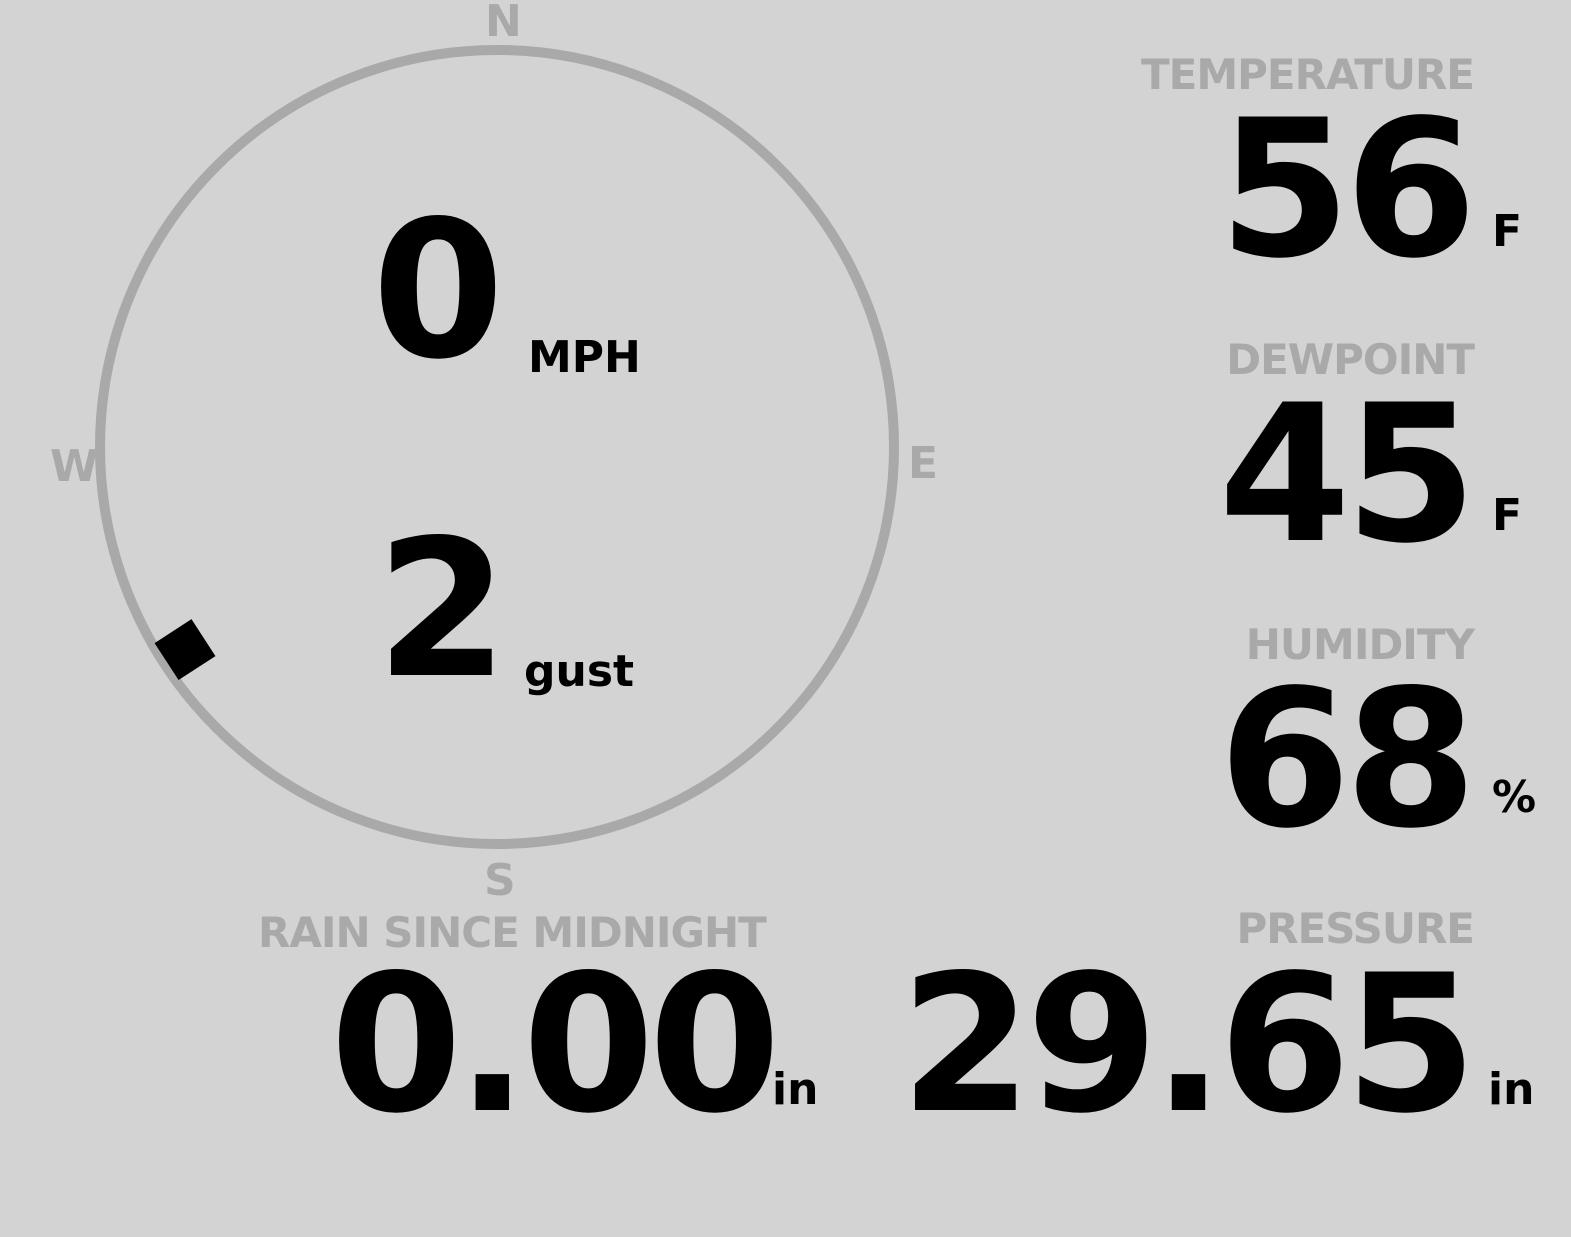 The image size is (1571, 1237). What do you see at coordinates (1347, 189) in the screenshot?
I see `temperature-value: 56` at bounding box center [1347, 189].